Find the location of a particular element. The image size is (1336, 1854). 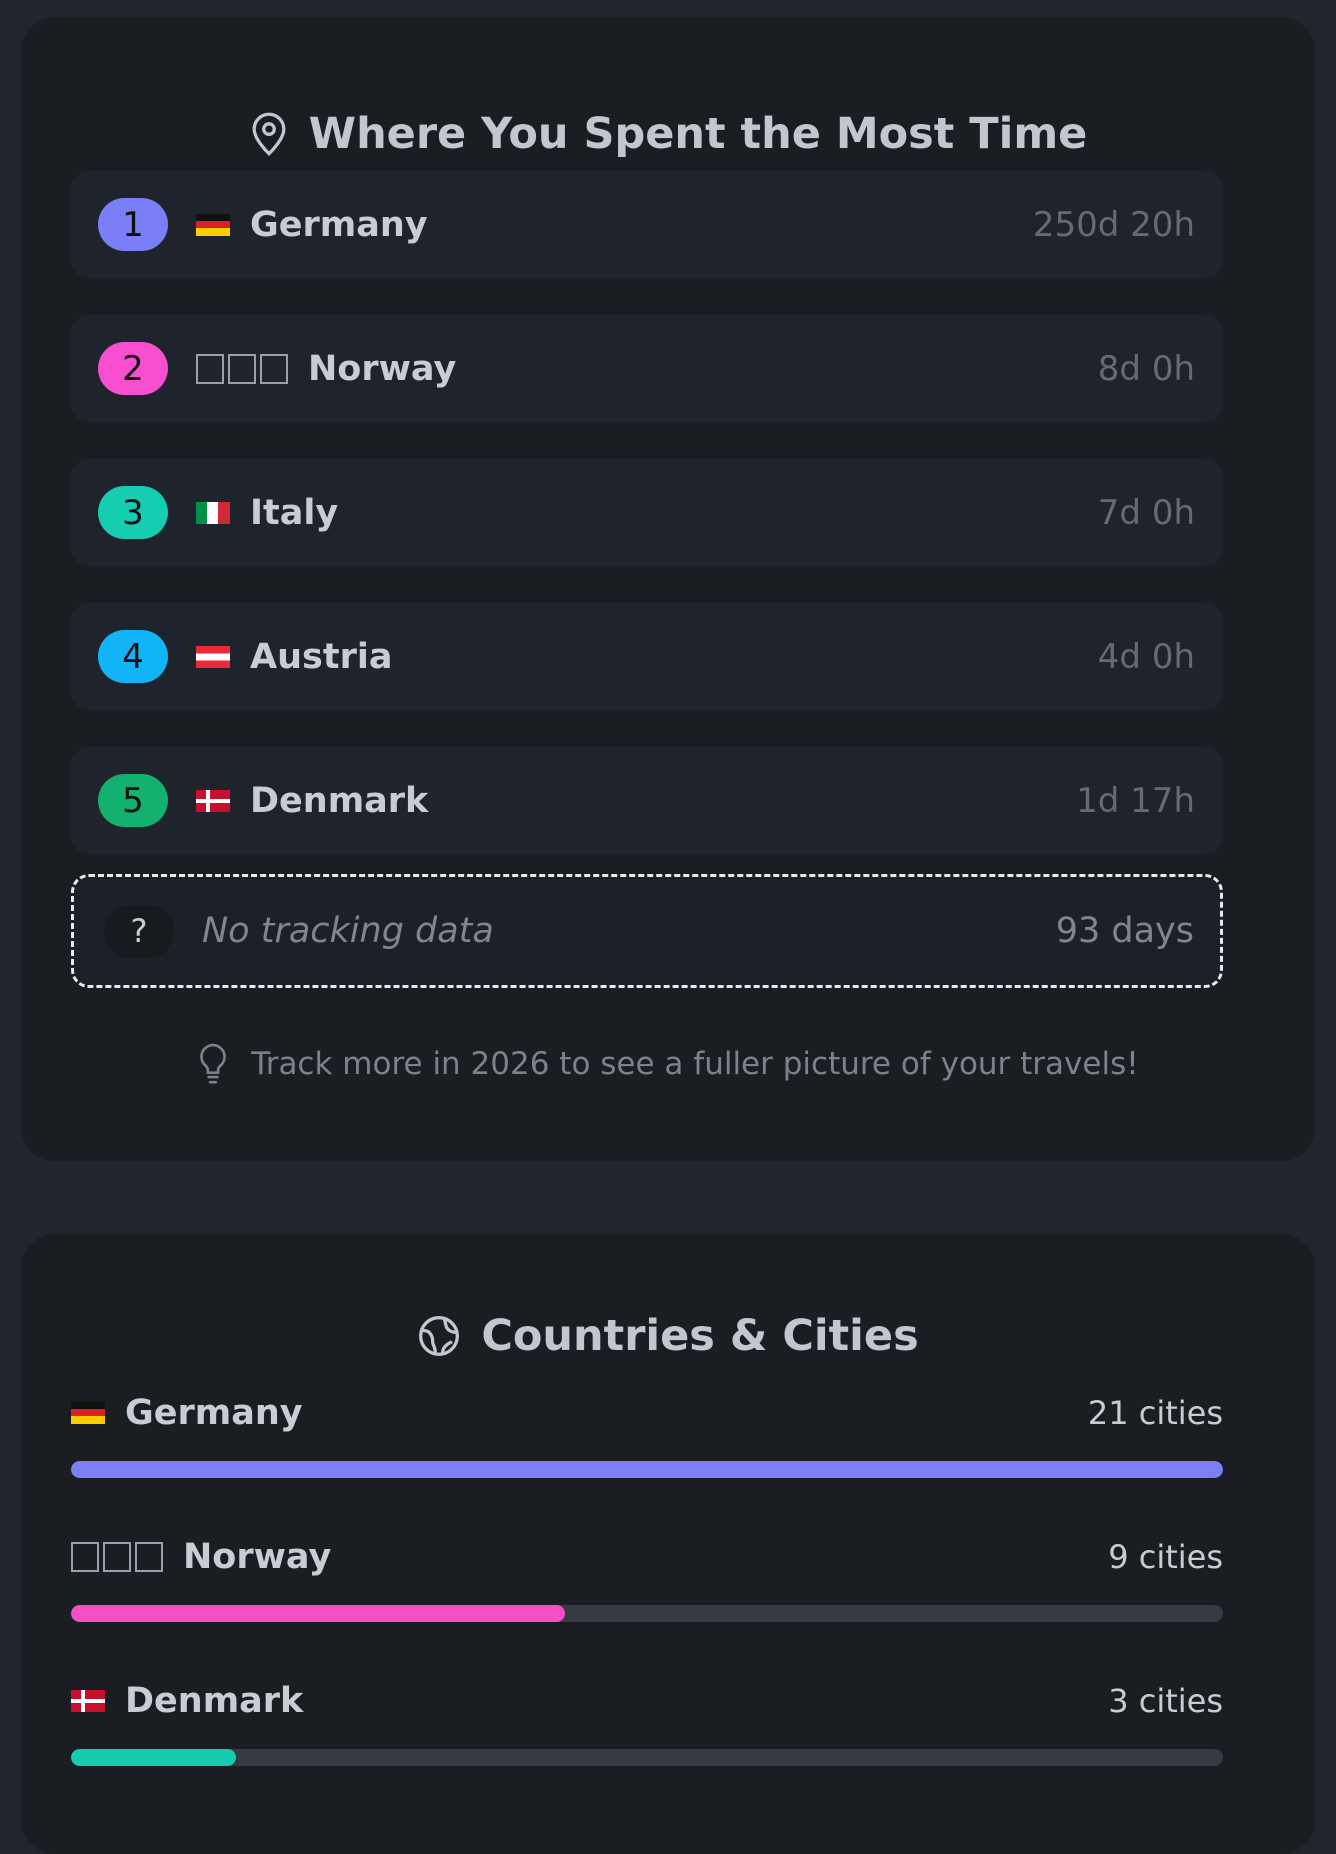

pin-icon is located at coordinates (269, 134).